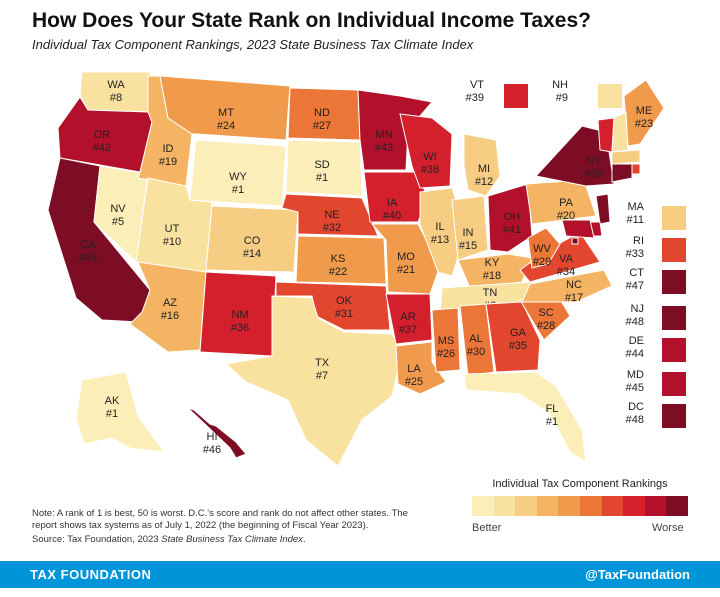 This screenshot has width=720, height=597. I want to click on callout-swatch-ma, so click(674, 218).